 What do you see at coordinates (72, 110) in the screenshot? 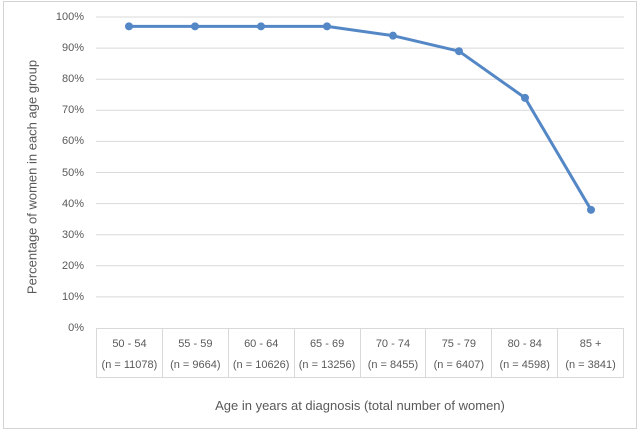
I see `y-tick-label: 70%` at bounding box center [72, 110].